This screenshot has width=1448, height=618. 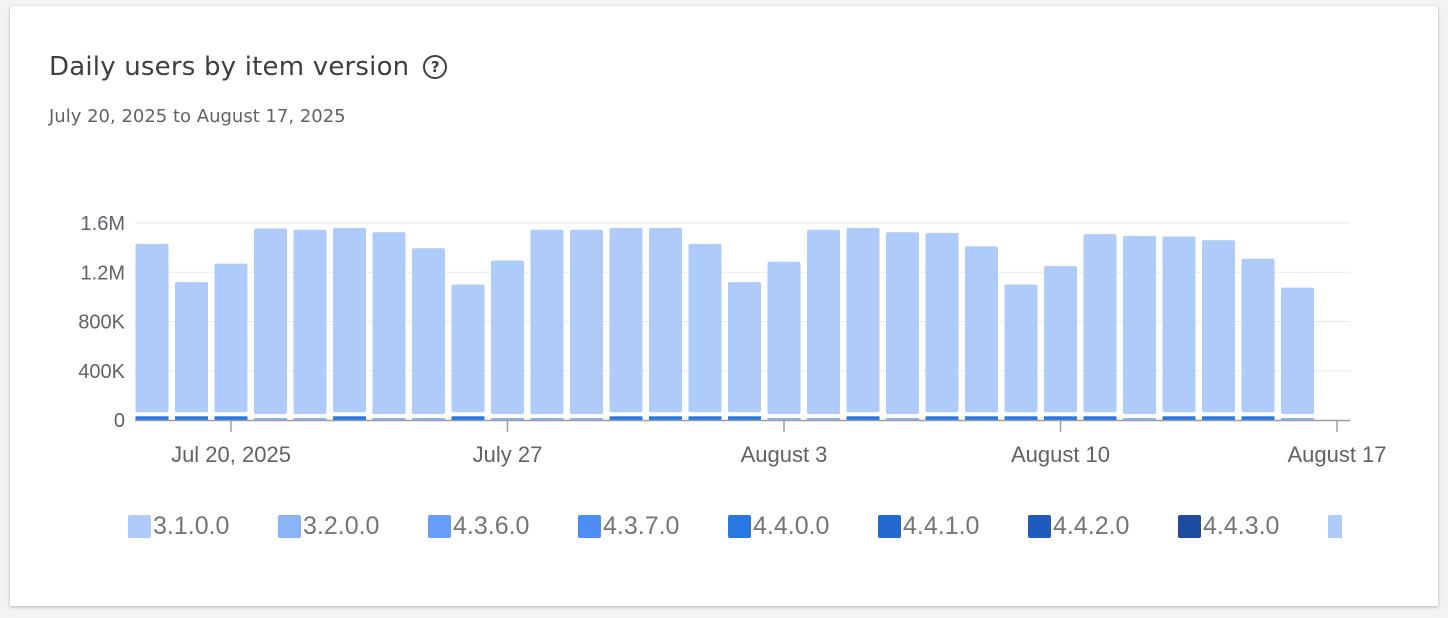 I want to click on bar-3.1.0.0-Jul 24, so click(x=389, y=323).